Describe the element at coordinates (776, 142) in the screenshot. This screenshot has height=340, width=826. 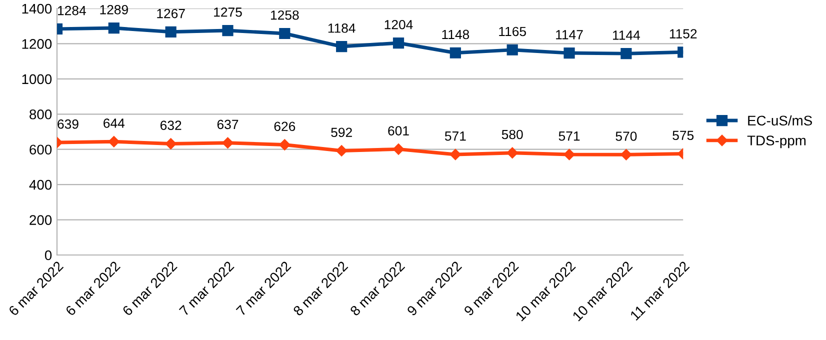
I see `legend-label: TDS-ppm` at that location.